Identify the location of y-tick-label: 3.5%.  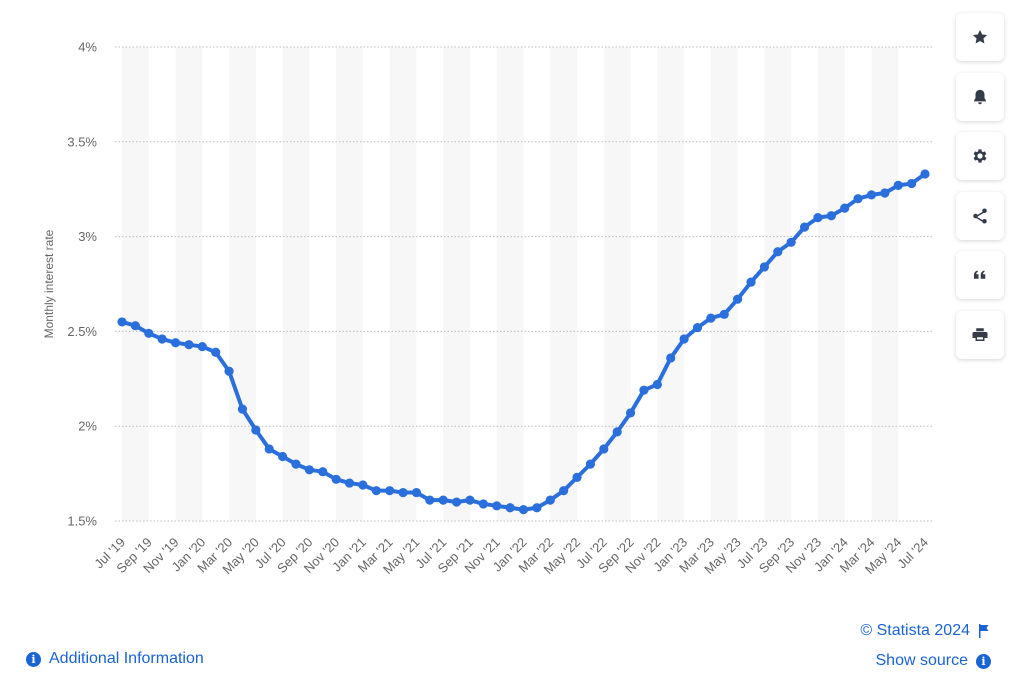
(82, 141).